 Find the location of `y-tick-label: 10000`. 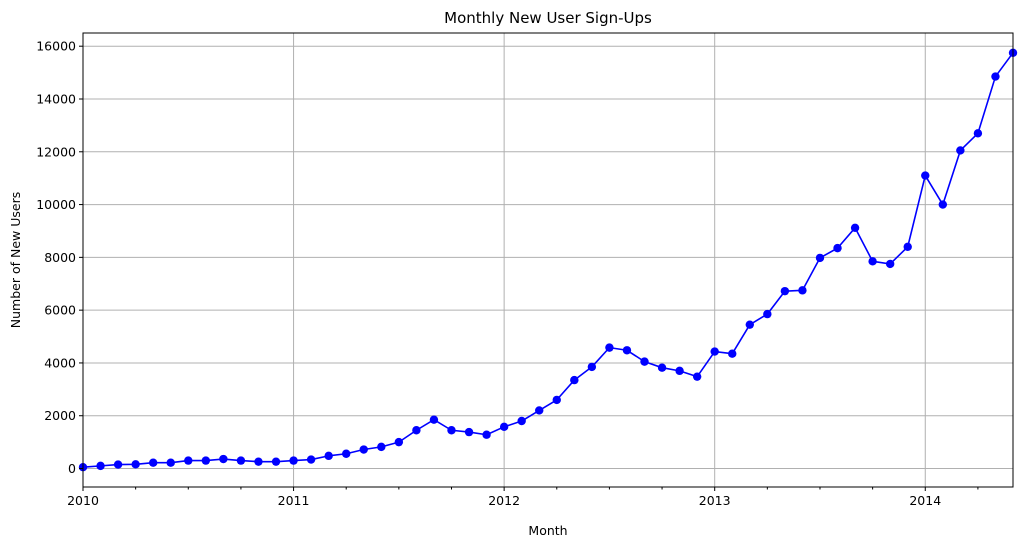

y-tick-label: 10000 is located at coordinates (56, 204).